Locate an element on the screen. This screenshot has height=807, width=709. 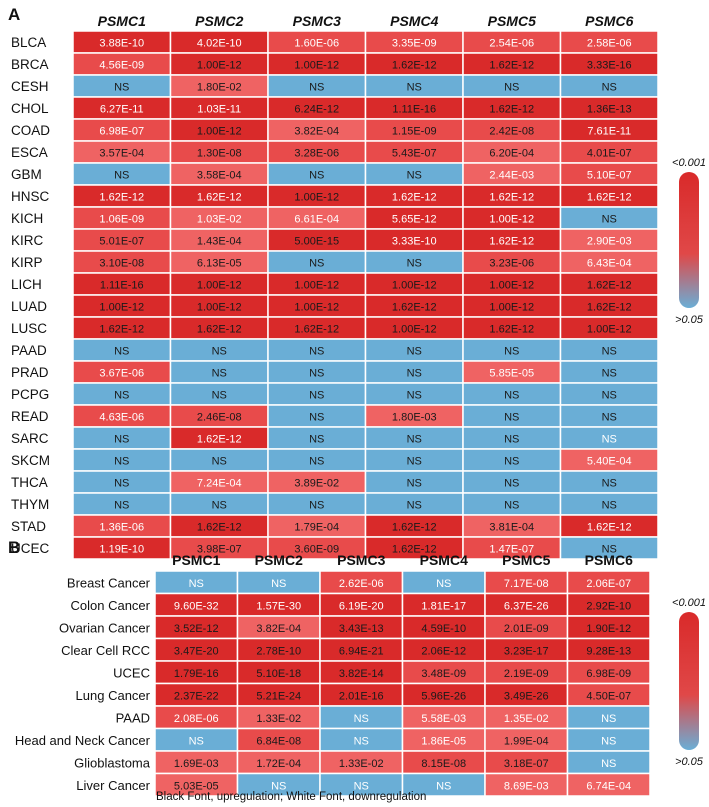
cell-value: 8.15E-08 is located at coordinates (443, 764).